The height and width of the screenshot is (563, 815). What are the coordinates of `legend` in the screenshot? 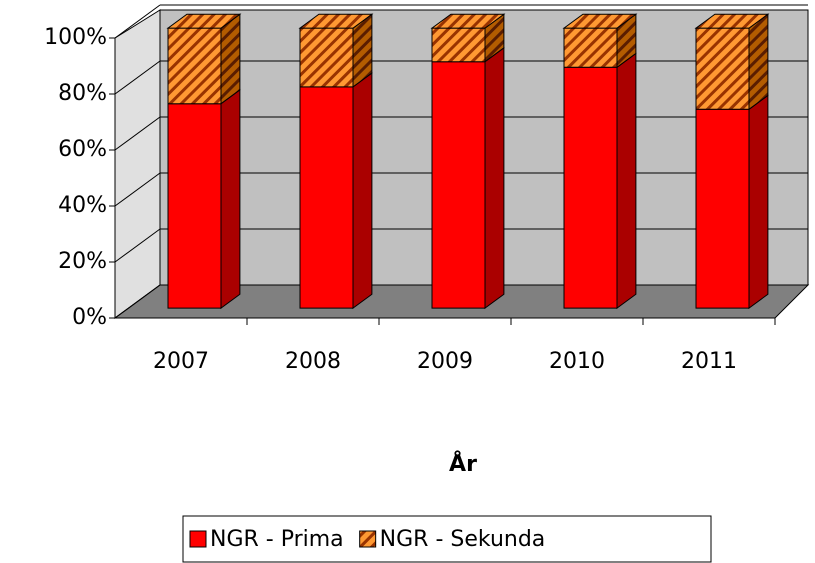 It's located at (447, 539).